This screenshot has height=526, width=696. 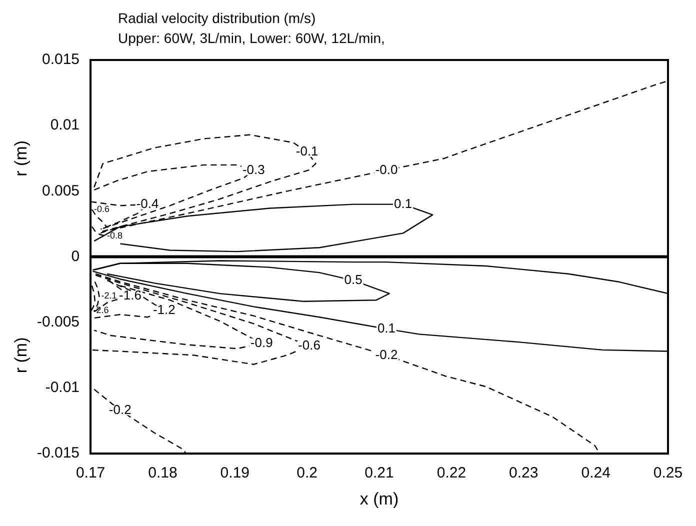 I want to click on text: r (m), so click(x=21, y=355).